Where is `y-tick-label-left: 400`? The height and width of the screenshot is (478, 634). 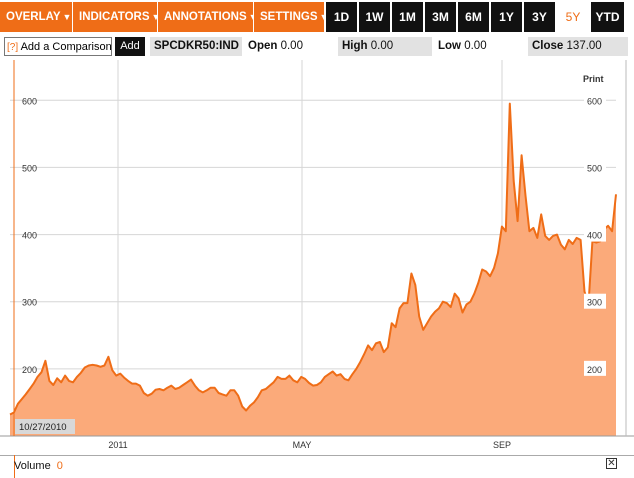 y-tick-label-left: 400 is located at coordinates (29, 236).